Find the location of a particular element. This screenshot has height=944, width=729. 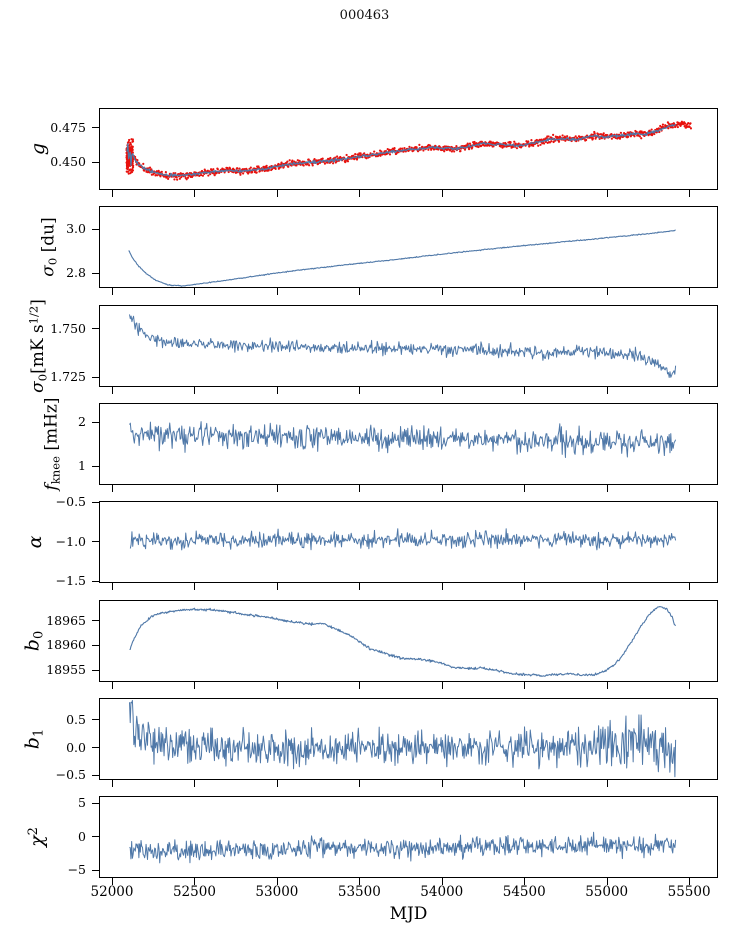

chart-b0 is located at coordinates (403, 641).